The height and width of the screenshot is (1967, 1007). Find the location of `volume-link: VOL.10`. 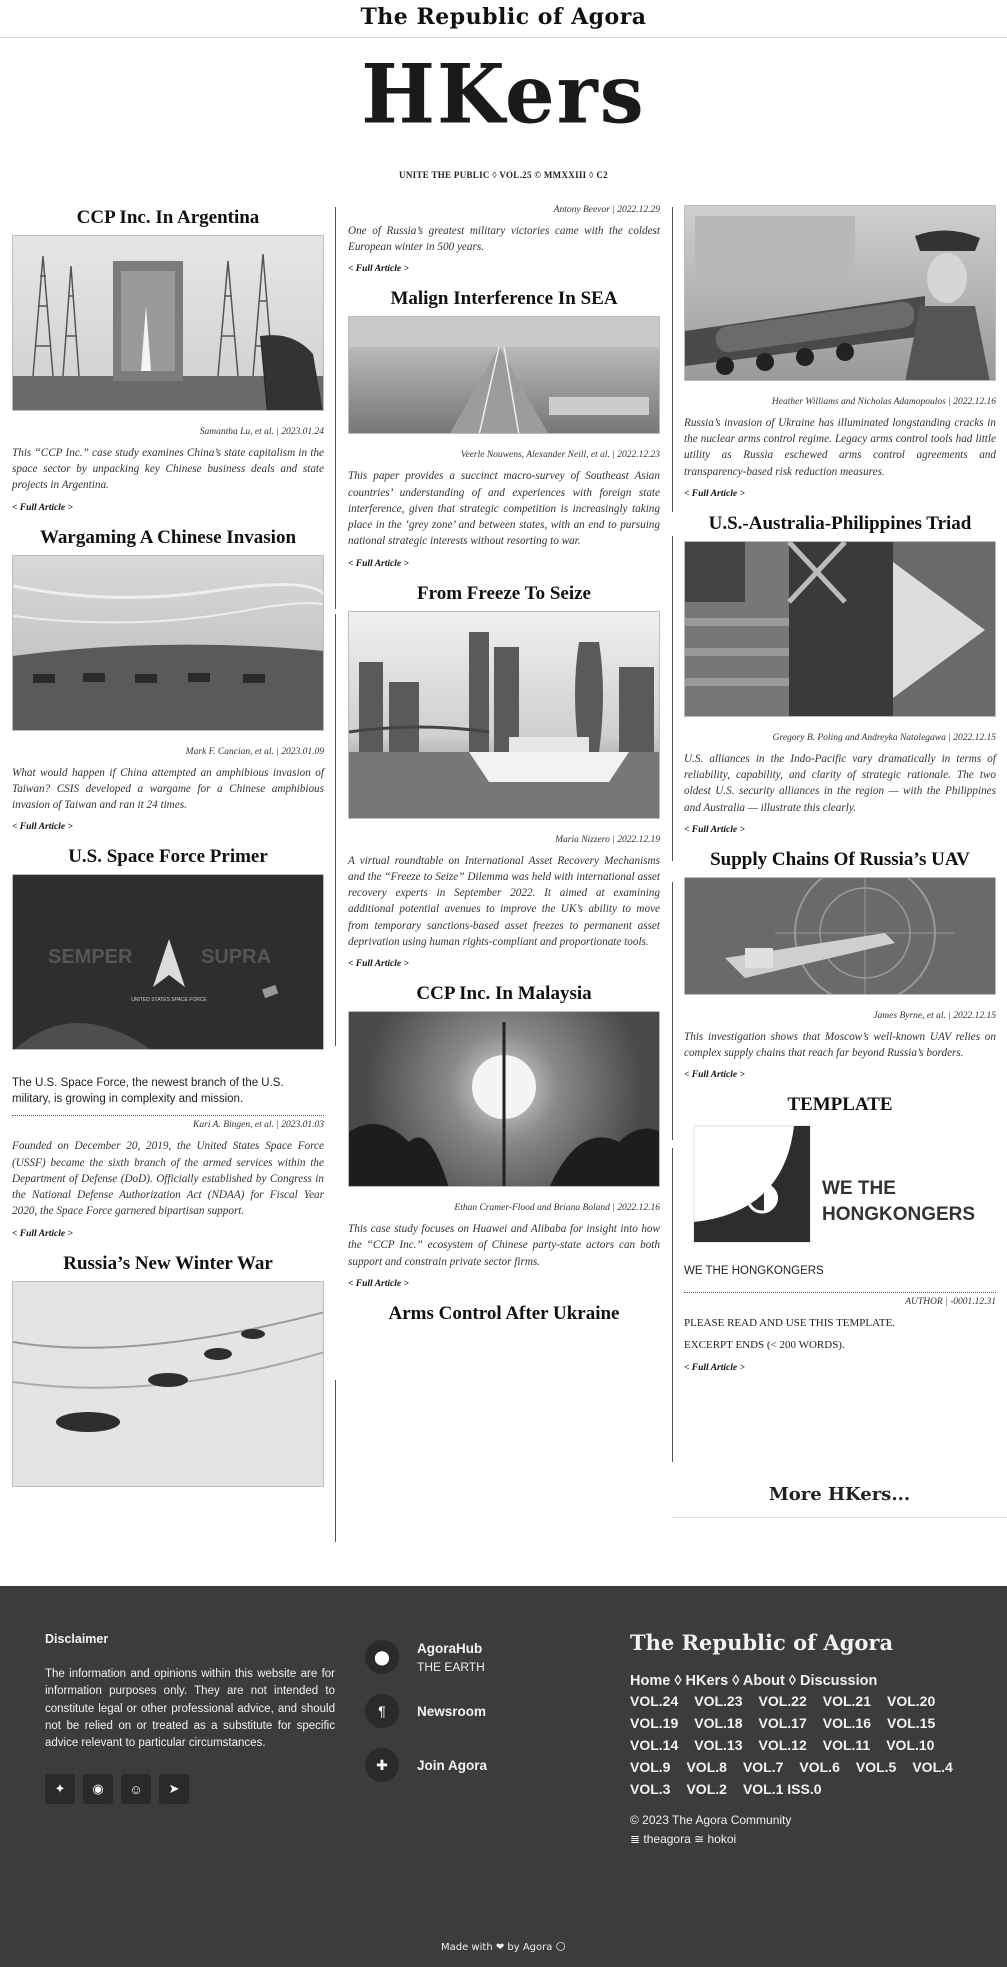

volume-link: VOL.10 is located at coordinates (910, 1745).